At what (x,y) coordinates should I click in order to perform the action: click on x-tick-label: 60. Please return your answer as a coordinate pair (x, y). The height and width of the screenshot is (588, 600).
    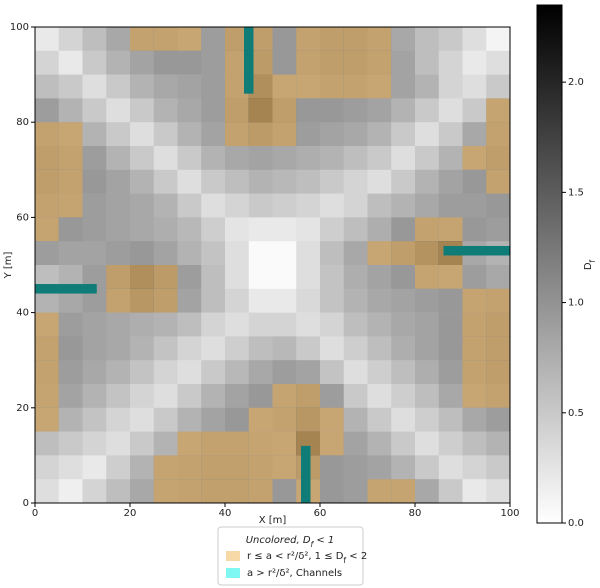
    Looking at the image, I should click on (320, 513).